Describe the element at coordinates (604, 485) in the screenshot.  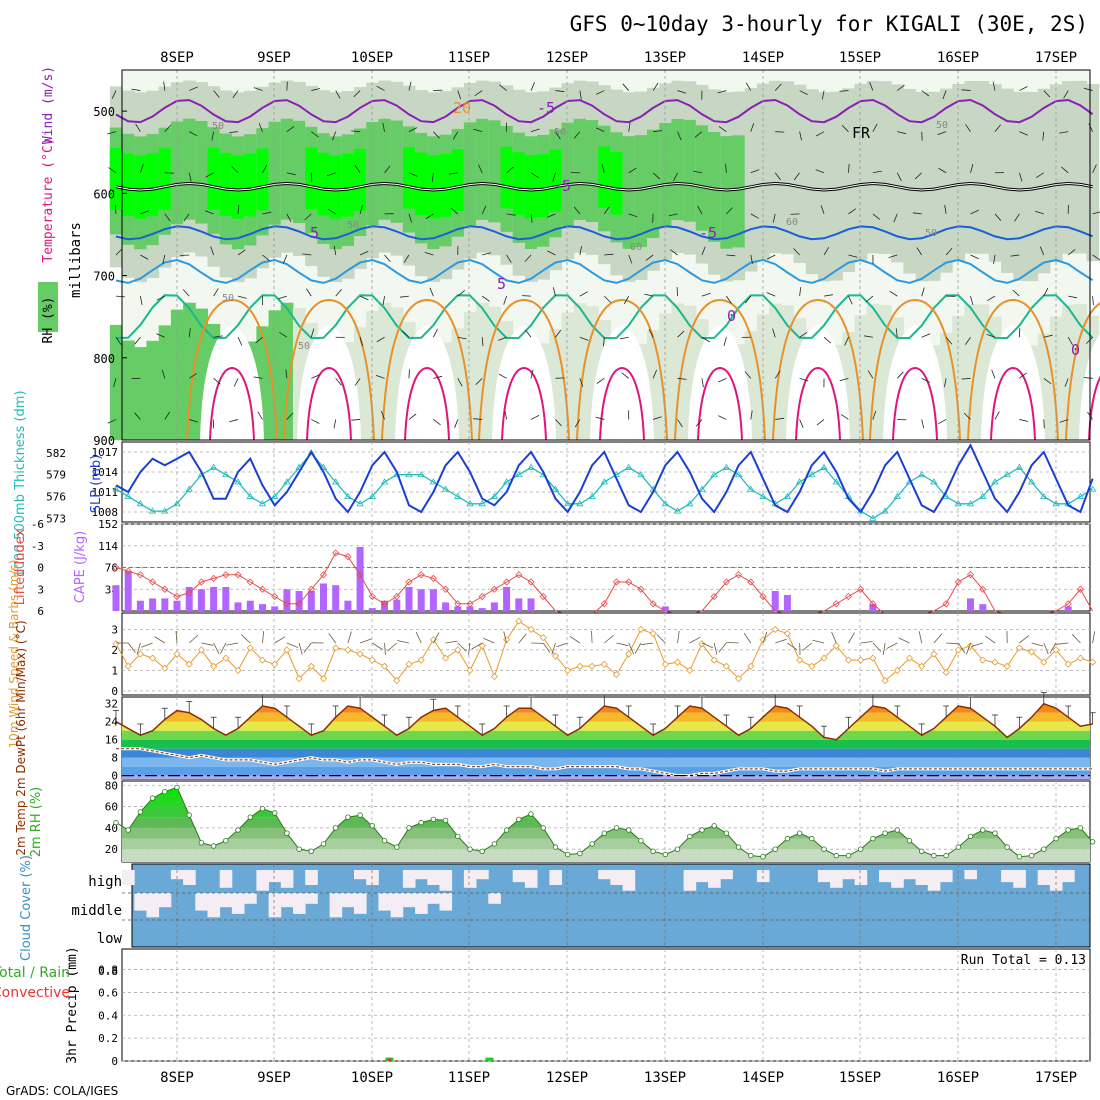
I see `thickness-line` at that location.